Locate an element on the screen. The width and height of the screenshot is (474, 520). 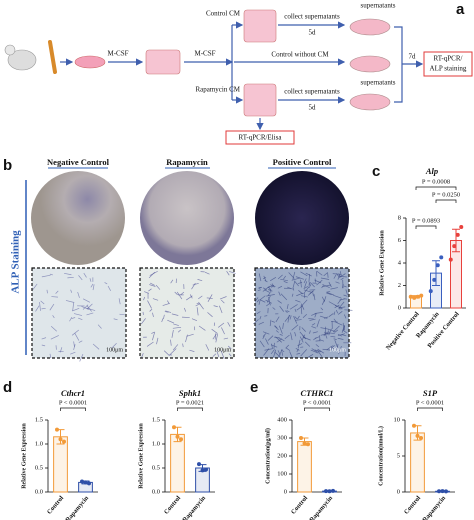
side-label: ALP Staining is located at coordinates (16, 262).